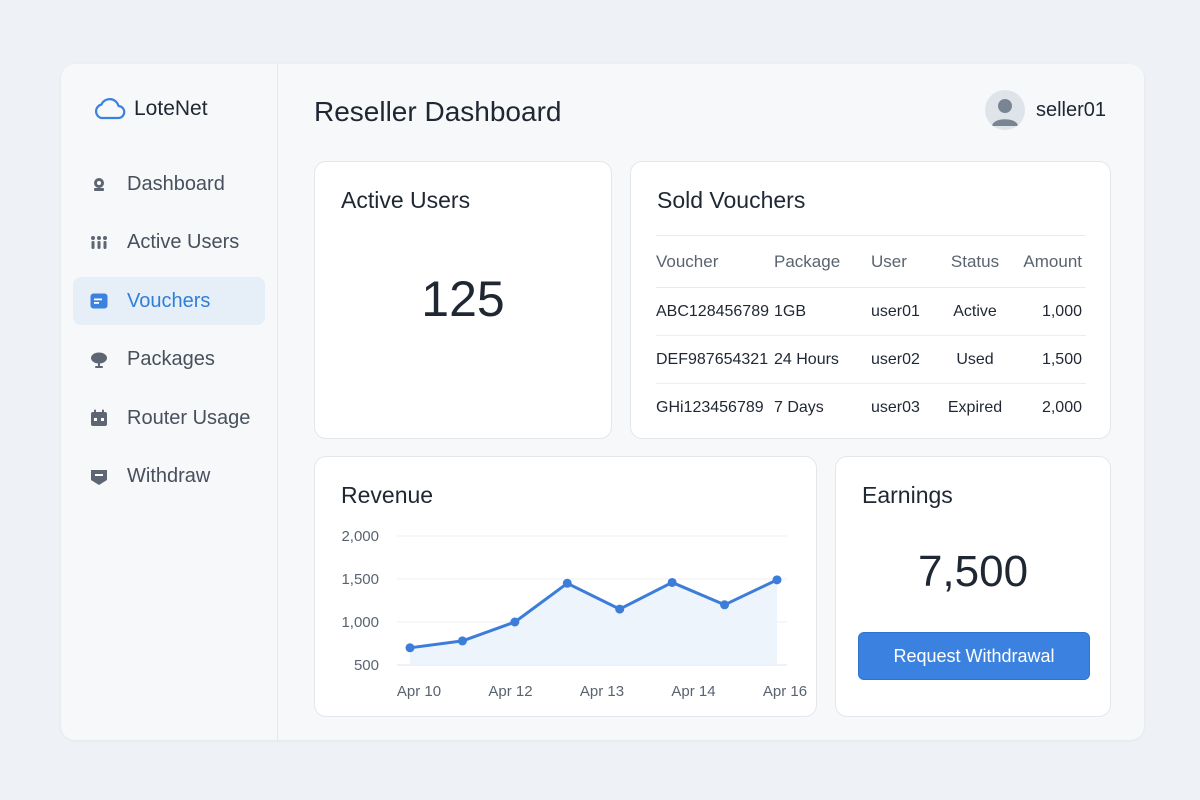 This screenshot has height=800, width=1200. I want to click on brand: LoteNet, so click(150, 109).